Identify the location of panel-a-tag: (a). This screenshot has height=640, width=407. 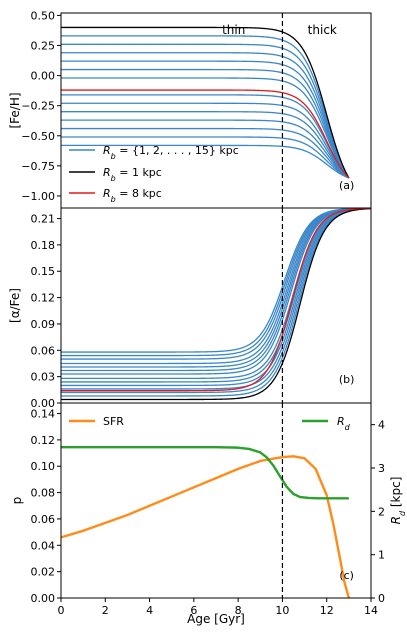
(346, 185).